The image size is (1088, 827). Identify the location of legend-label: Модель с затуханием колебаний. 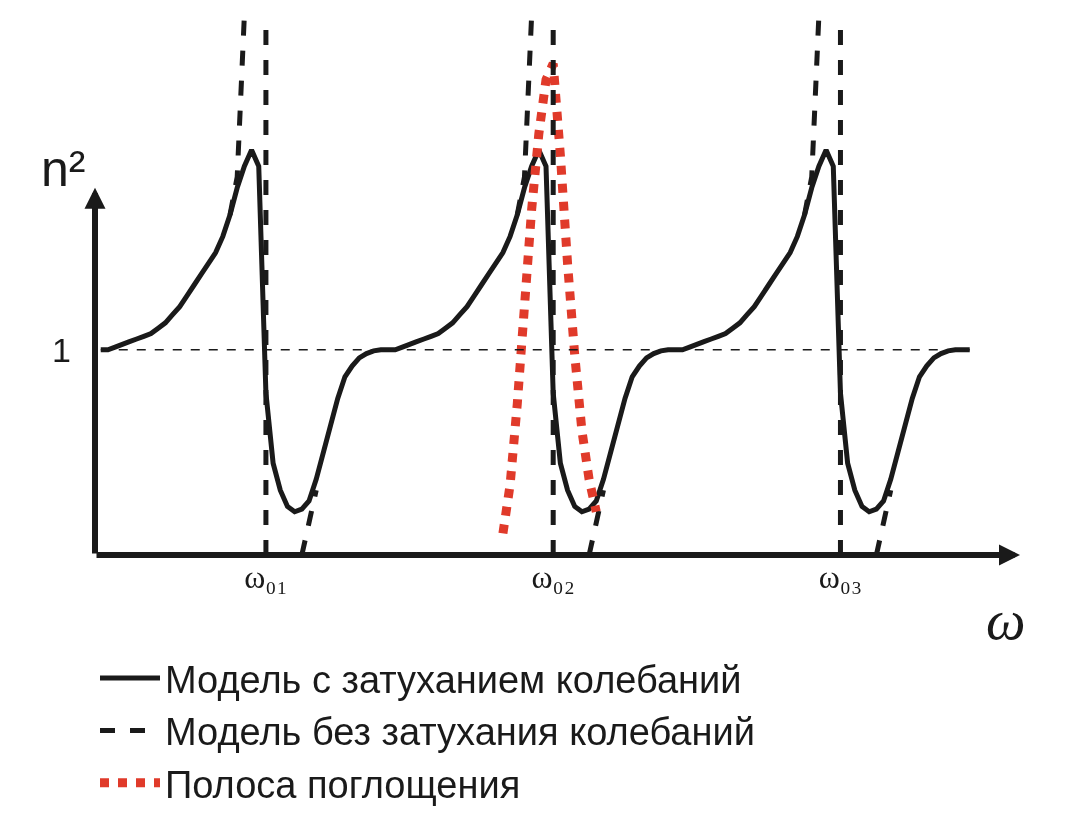
(453, 679).